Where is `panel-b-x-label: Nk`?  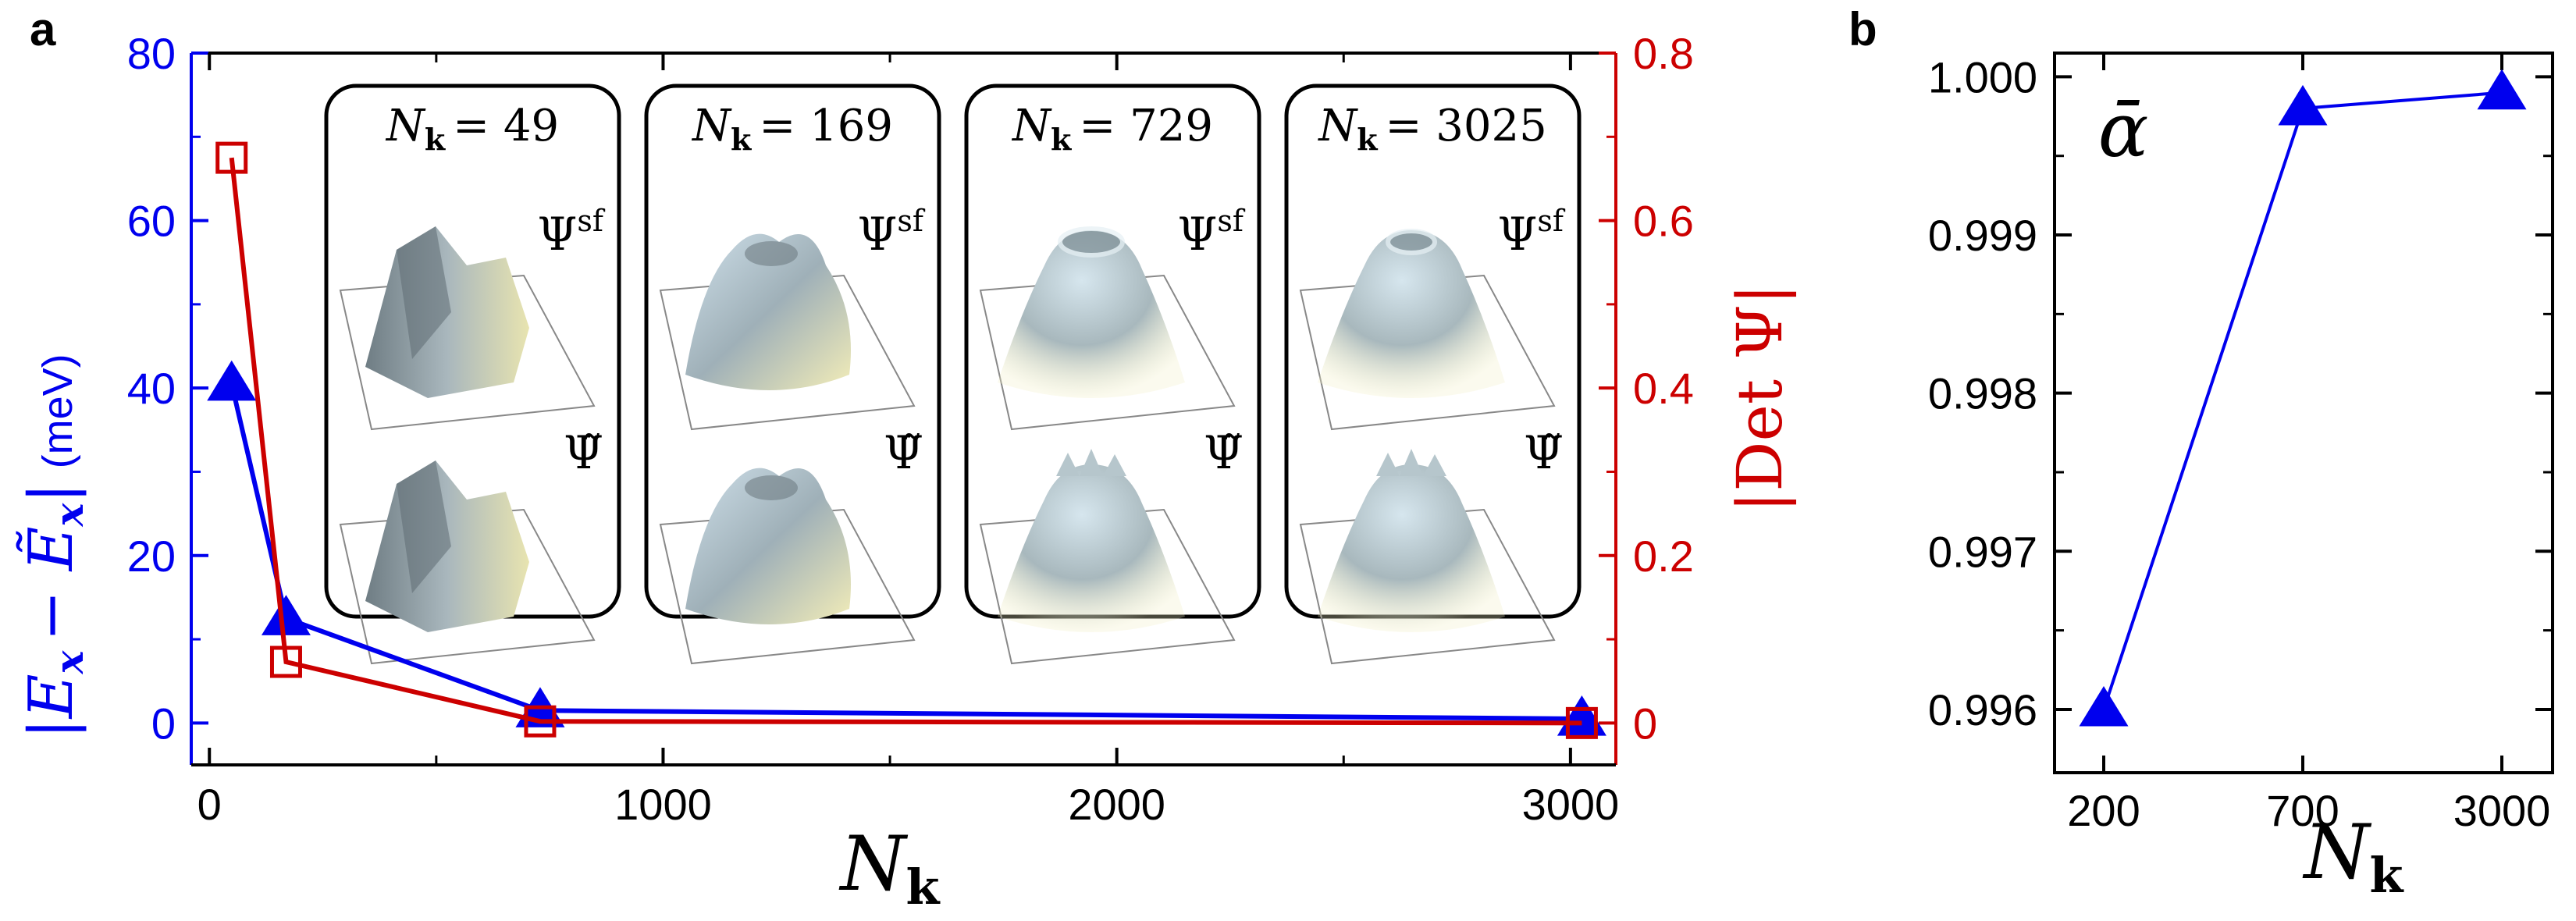 panel-b-x-label: Nk is located at coordinates (2354, 856).